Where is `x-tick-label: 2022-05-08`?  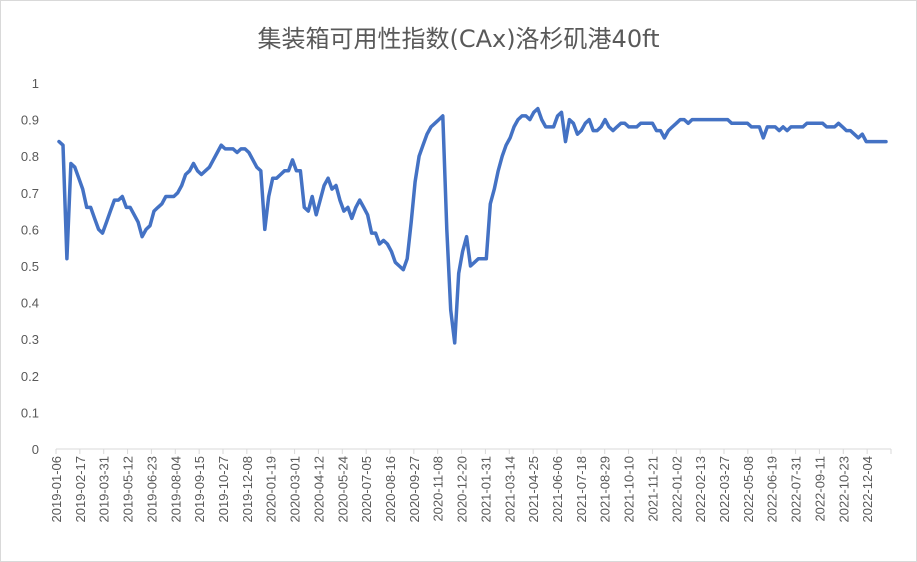
x-tick-label: 2022-05-08 is located at coordinates (748, 489).